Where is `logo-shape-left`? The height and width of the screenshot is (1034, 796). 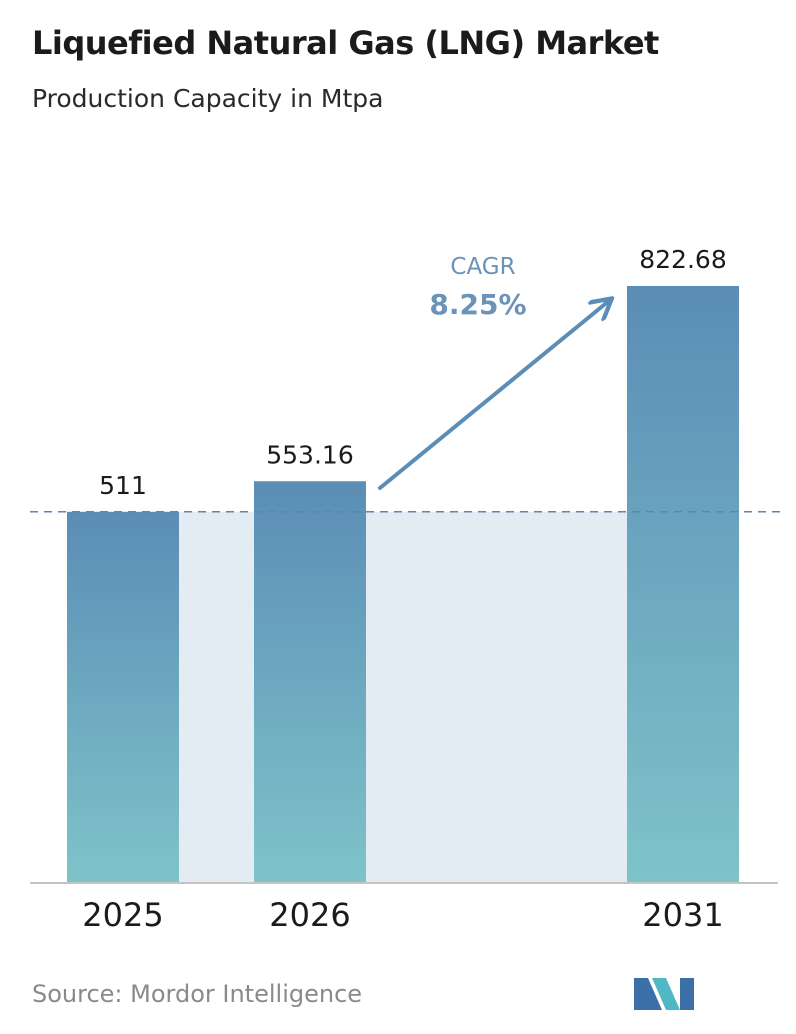
logo-shape-left is located at coordinates (648, 994).